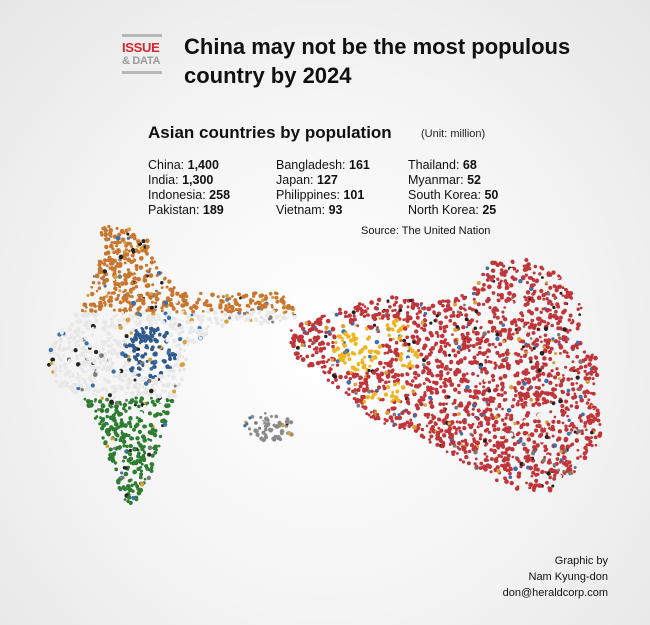 The image size is (650, 625). I want to click on country-name: Pakistan:, so click(174, 210).